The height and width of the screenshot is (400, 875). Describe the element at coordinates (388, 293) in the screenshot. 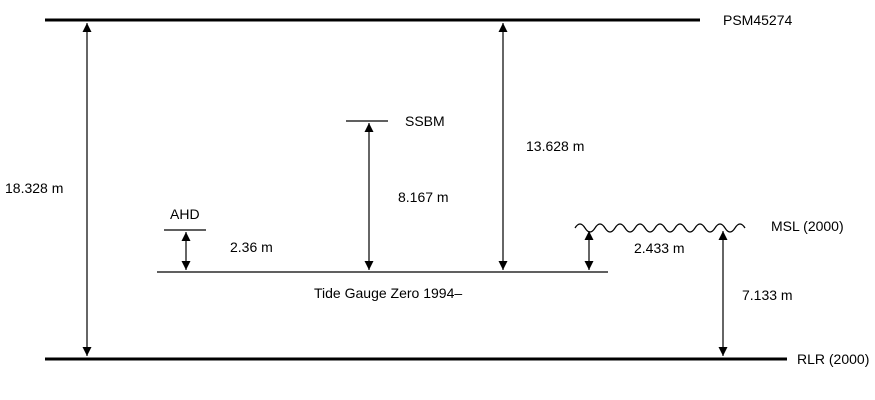

I see `tide-gauge-zero-label: Tide Gauge Zero 1994–` at that location.